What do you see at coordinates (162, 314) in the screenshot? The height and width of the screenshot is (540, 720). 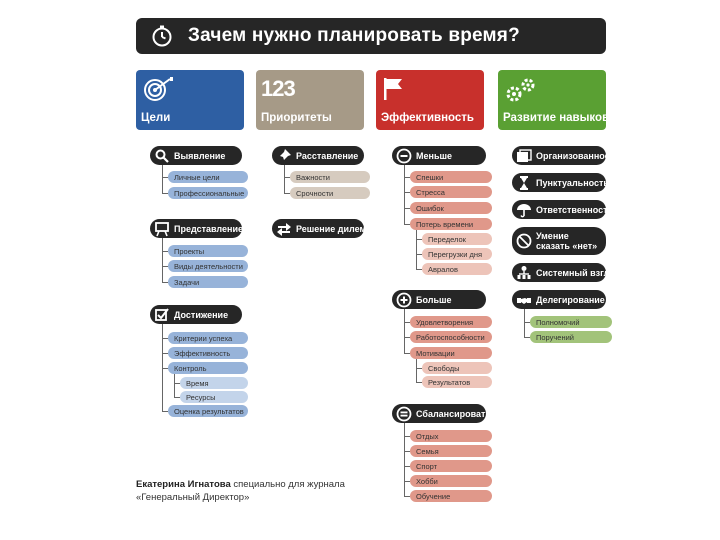 I see `checkbox-icon` at bounding box center [162, 314].